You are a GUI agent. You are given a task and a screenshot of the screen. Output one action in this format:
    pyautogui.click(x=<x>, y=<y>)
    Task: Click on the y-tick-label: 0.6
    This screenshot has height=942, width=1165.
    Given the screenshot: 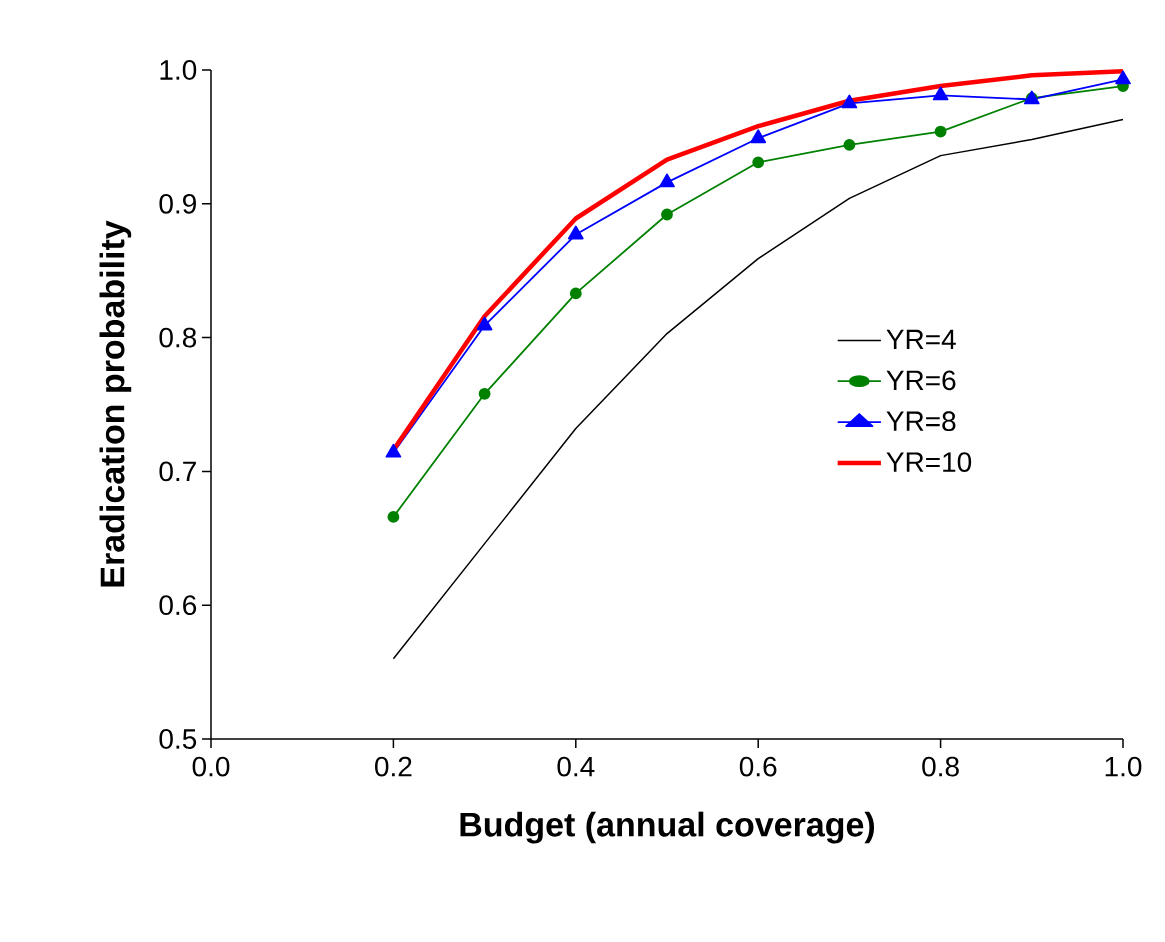 What is the action you would take?
    pyautogui.click(x=178, y=605)
    